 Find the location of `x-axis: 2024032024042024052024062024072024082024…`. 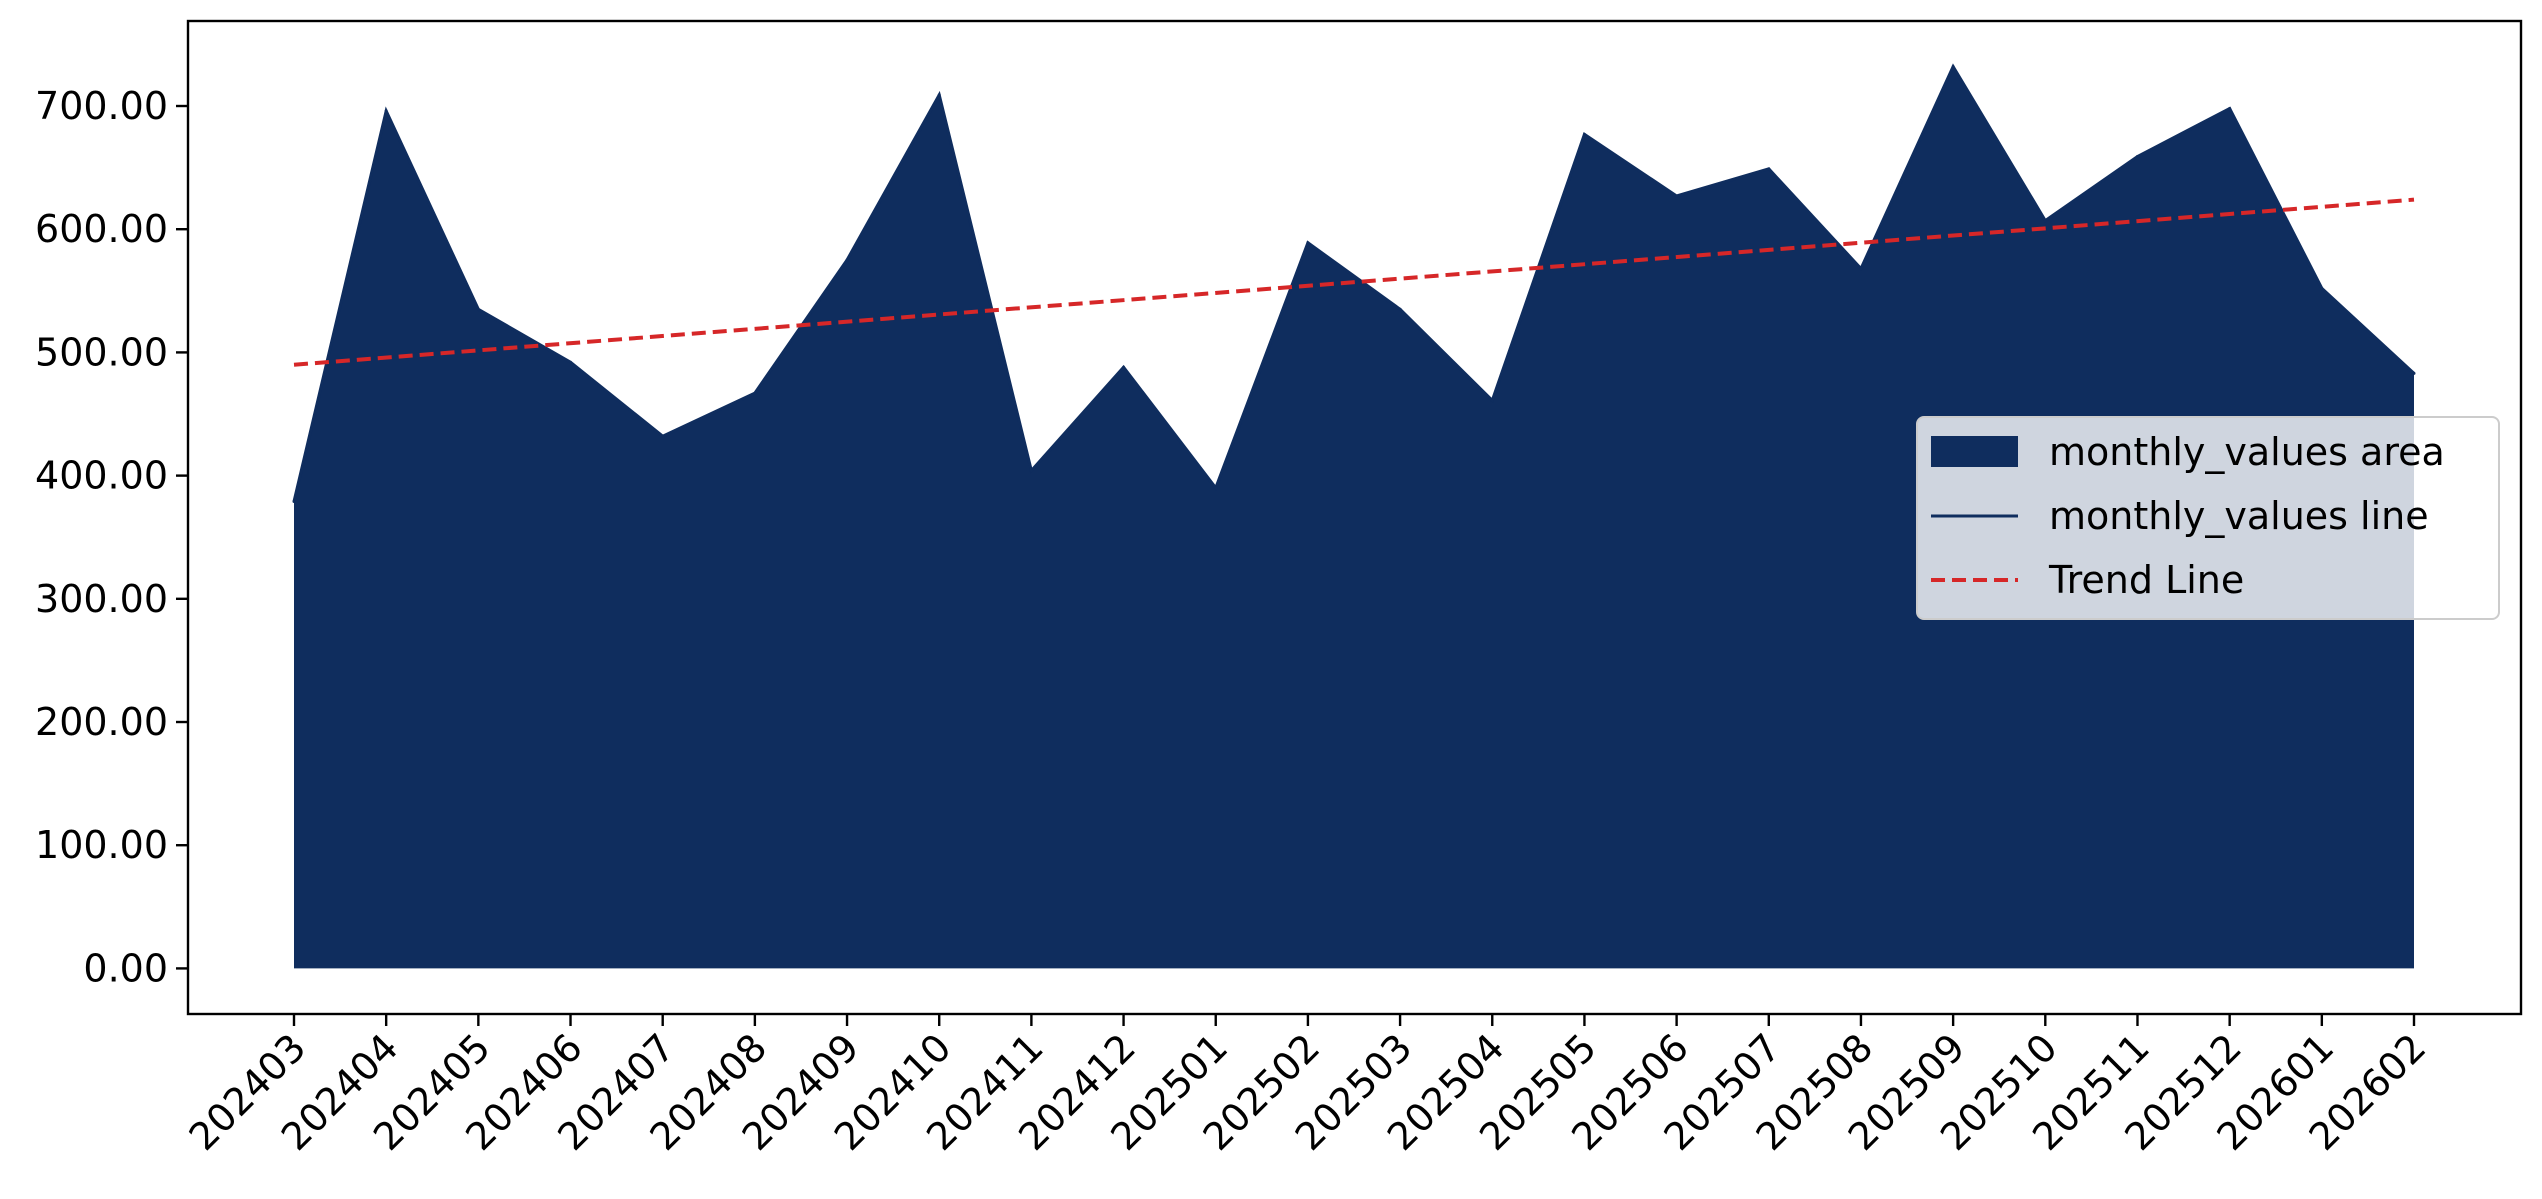

x-axis: 2024032024042024052024062024072024082024… is located at coordinates (1307, 1086).